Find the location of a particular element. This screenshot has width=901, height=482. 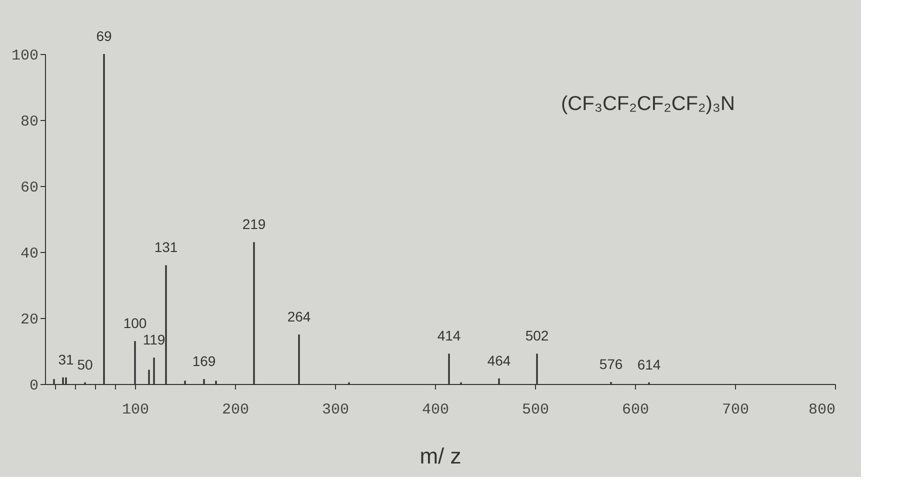

annotation: 69 is located at coordinates (104, 36).